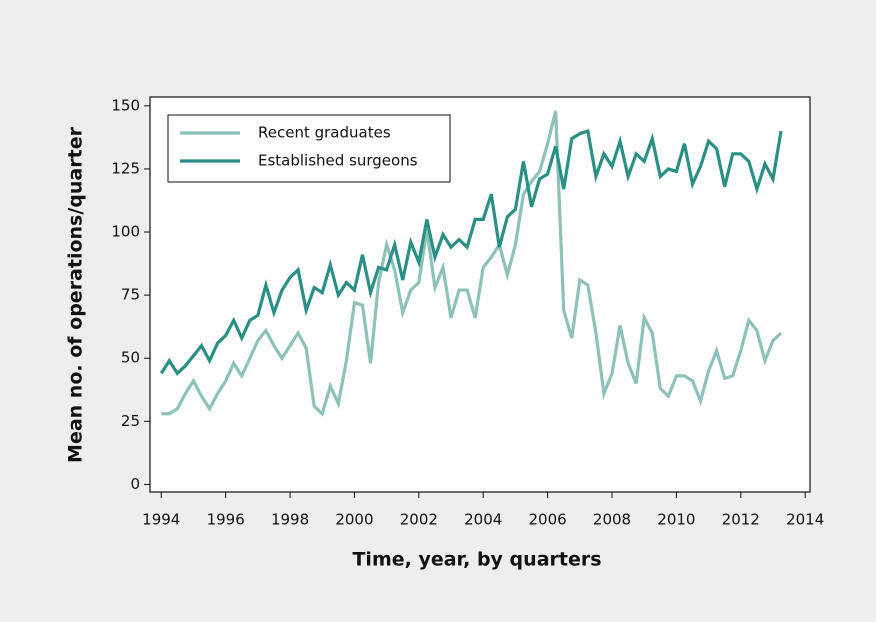  Describe the element at coordinates (676, 520) in the screenshot. I see `x-tick-label: 2010` at that location.